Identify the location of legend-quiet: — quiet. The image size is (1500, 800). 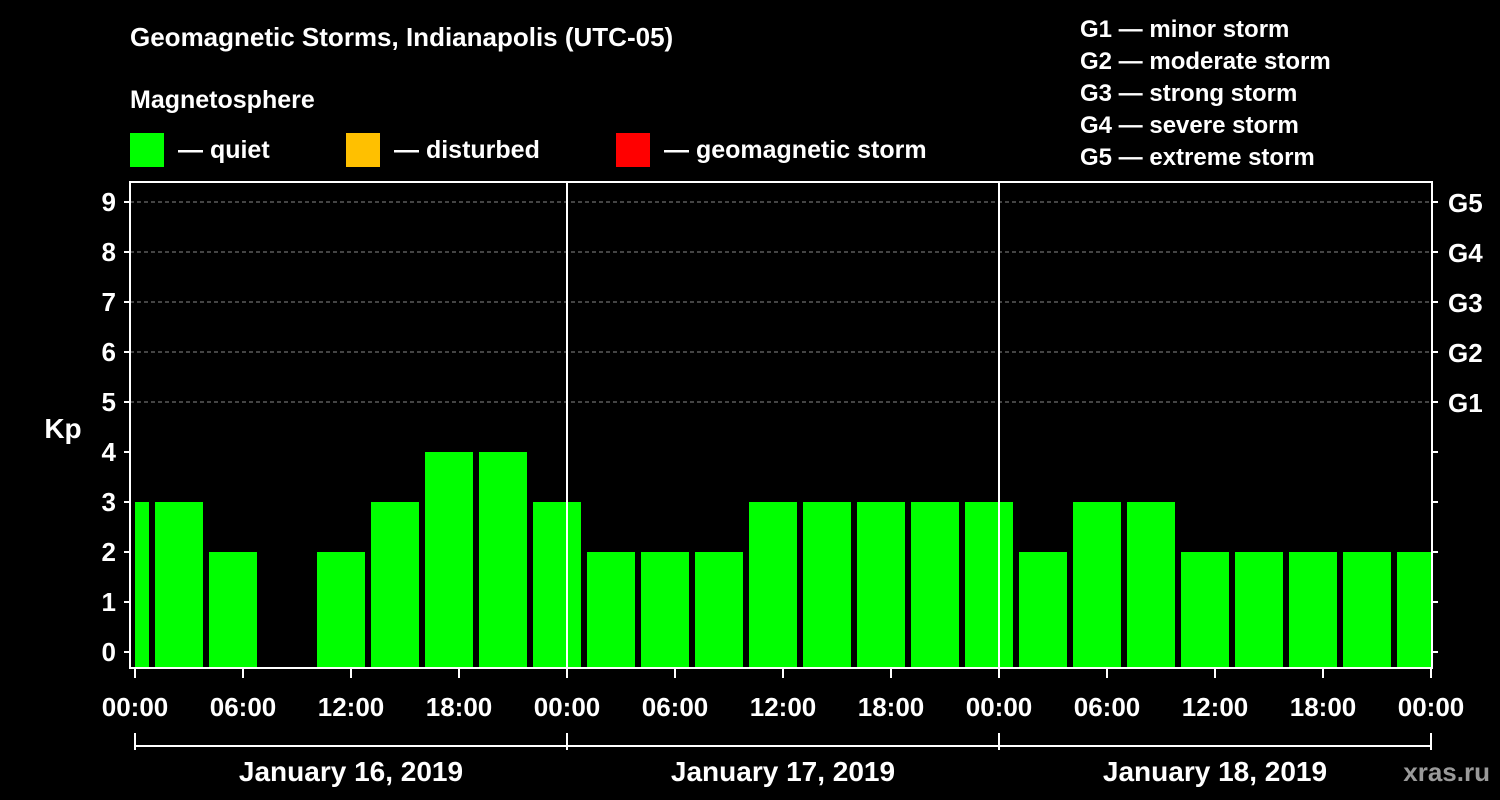
(200, 150).